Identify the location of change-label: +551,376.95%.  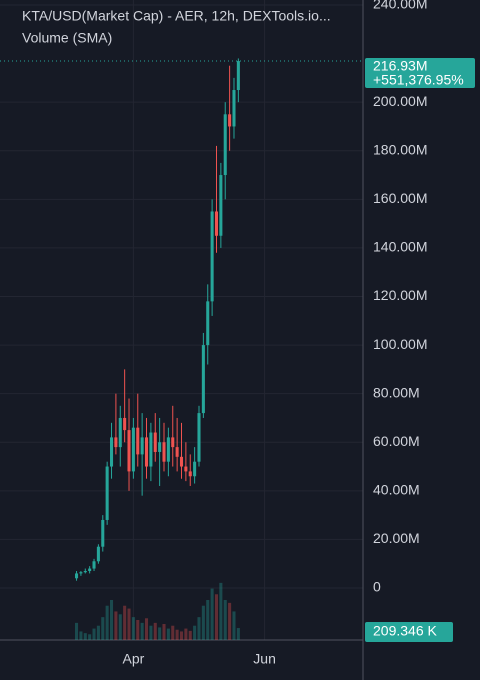
(418, 80).